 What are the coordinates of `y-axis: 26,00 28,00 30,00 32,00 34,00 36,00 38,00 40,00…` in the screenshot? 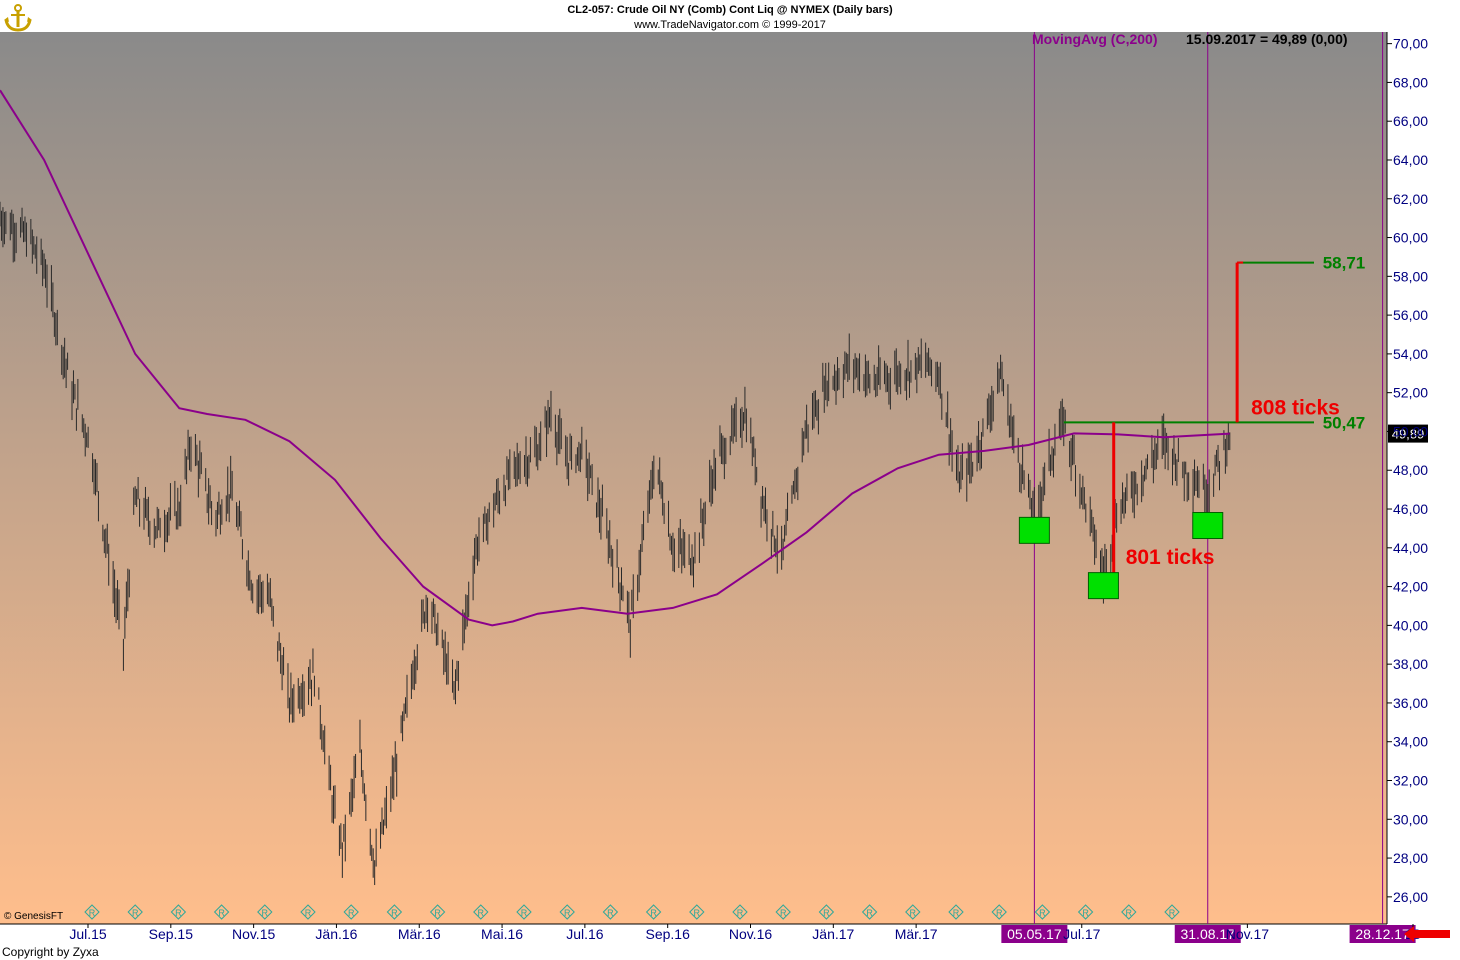 It's located at (1407, 470).